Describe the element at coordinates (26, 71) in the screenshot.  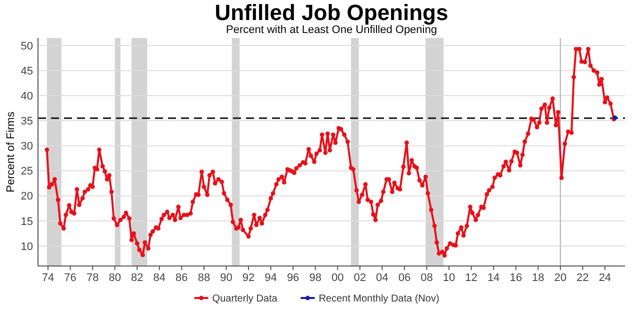
I see `y-tick-label: 45` at that location.